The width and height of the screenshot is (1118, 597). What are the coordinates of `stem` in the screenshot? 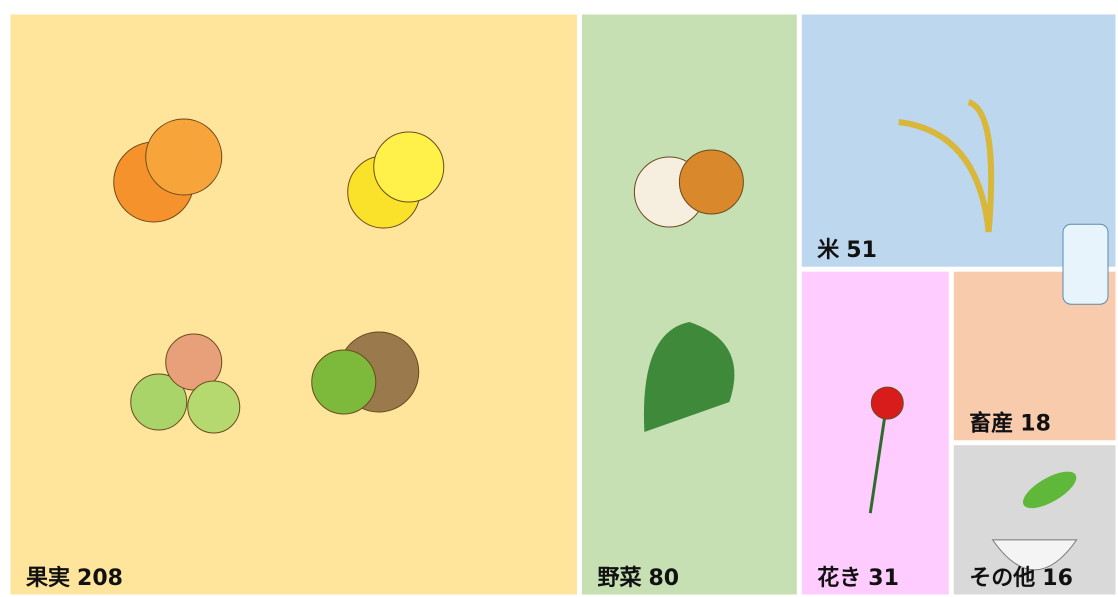 It's located at (877, 463).